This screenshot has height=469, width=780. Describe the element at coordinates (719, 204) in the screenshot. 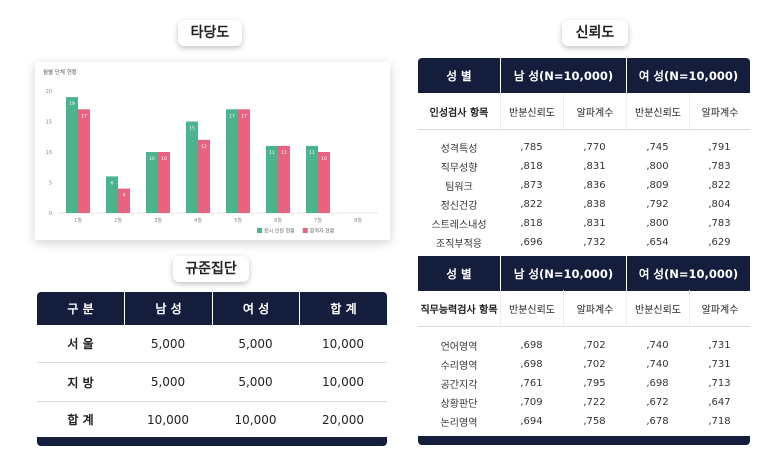

I see `table-cell: ,804` at that location.